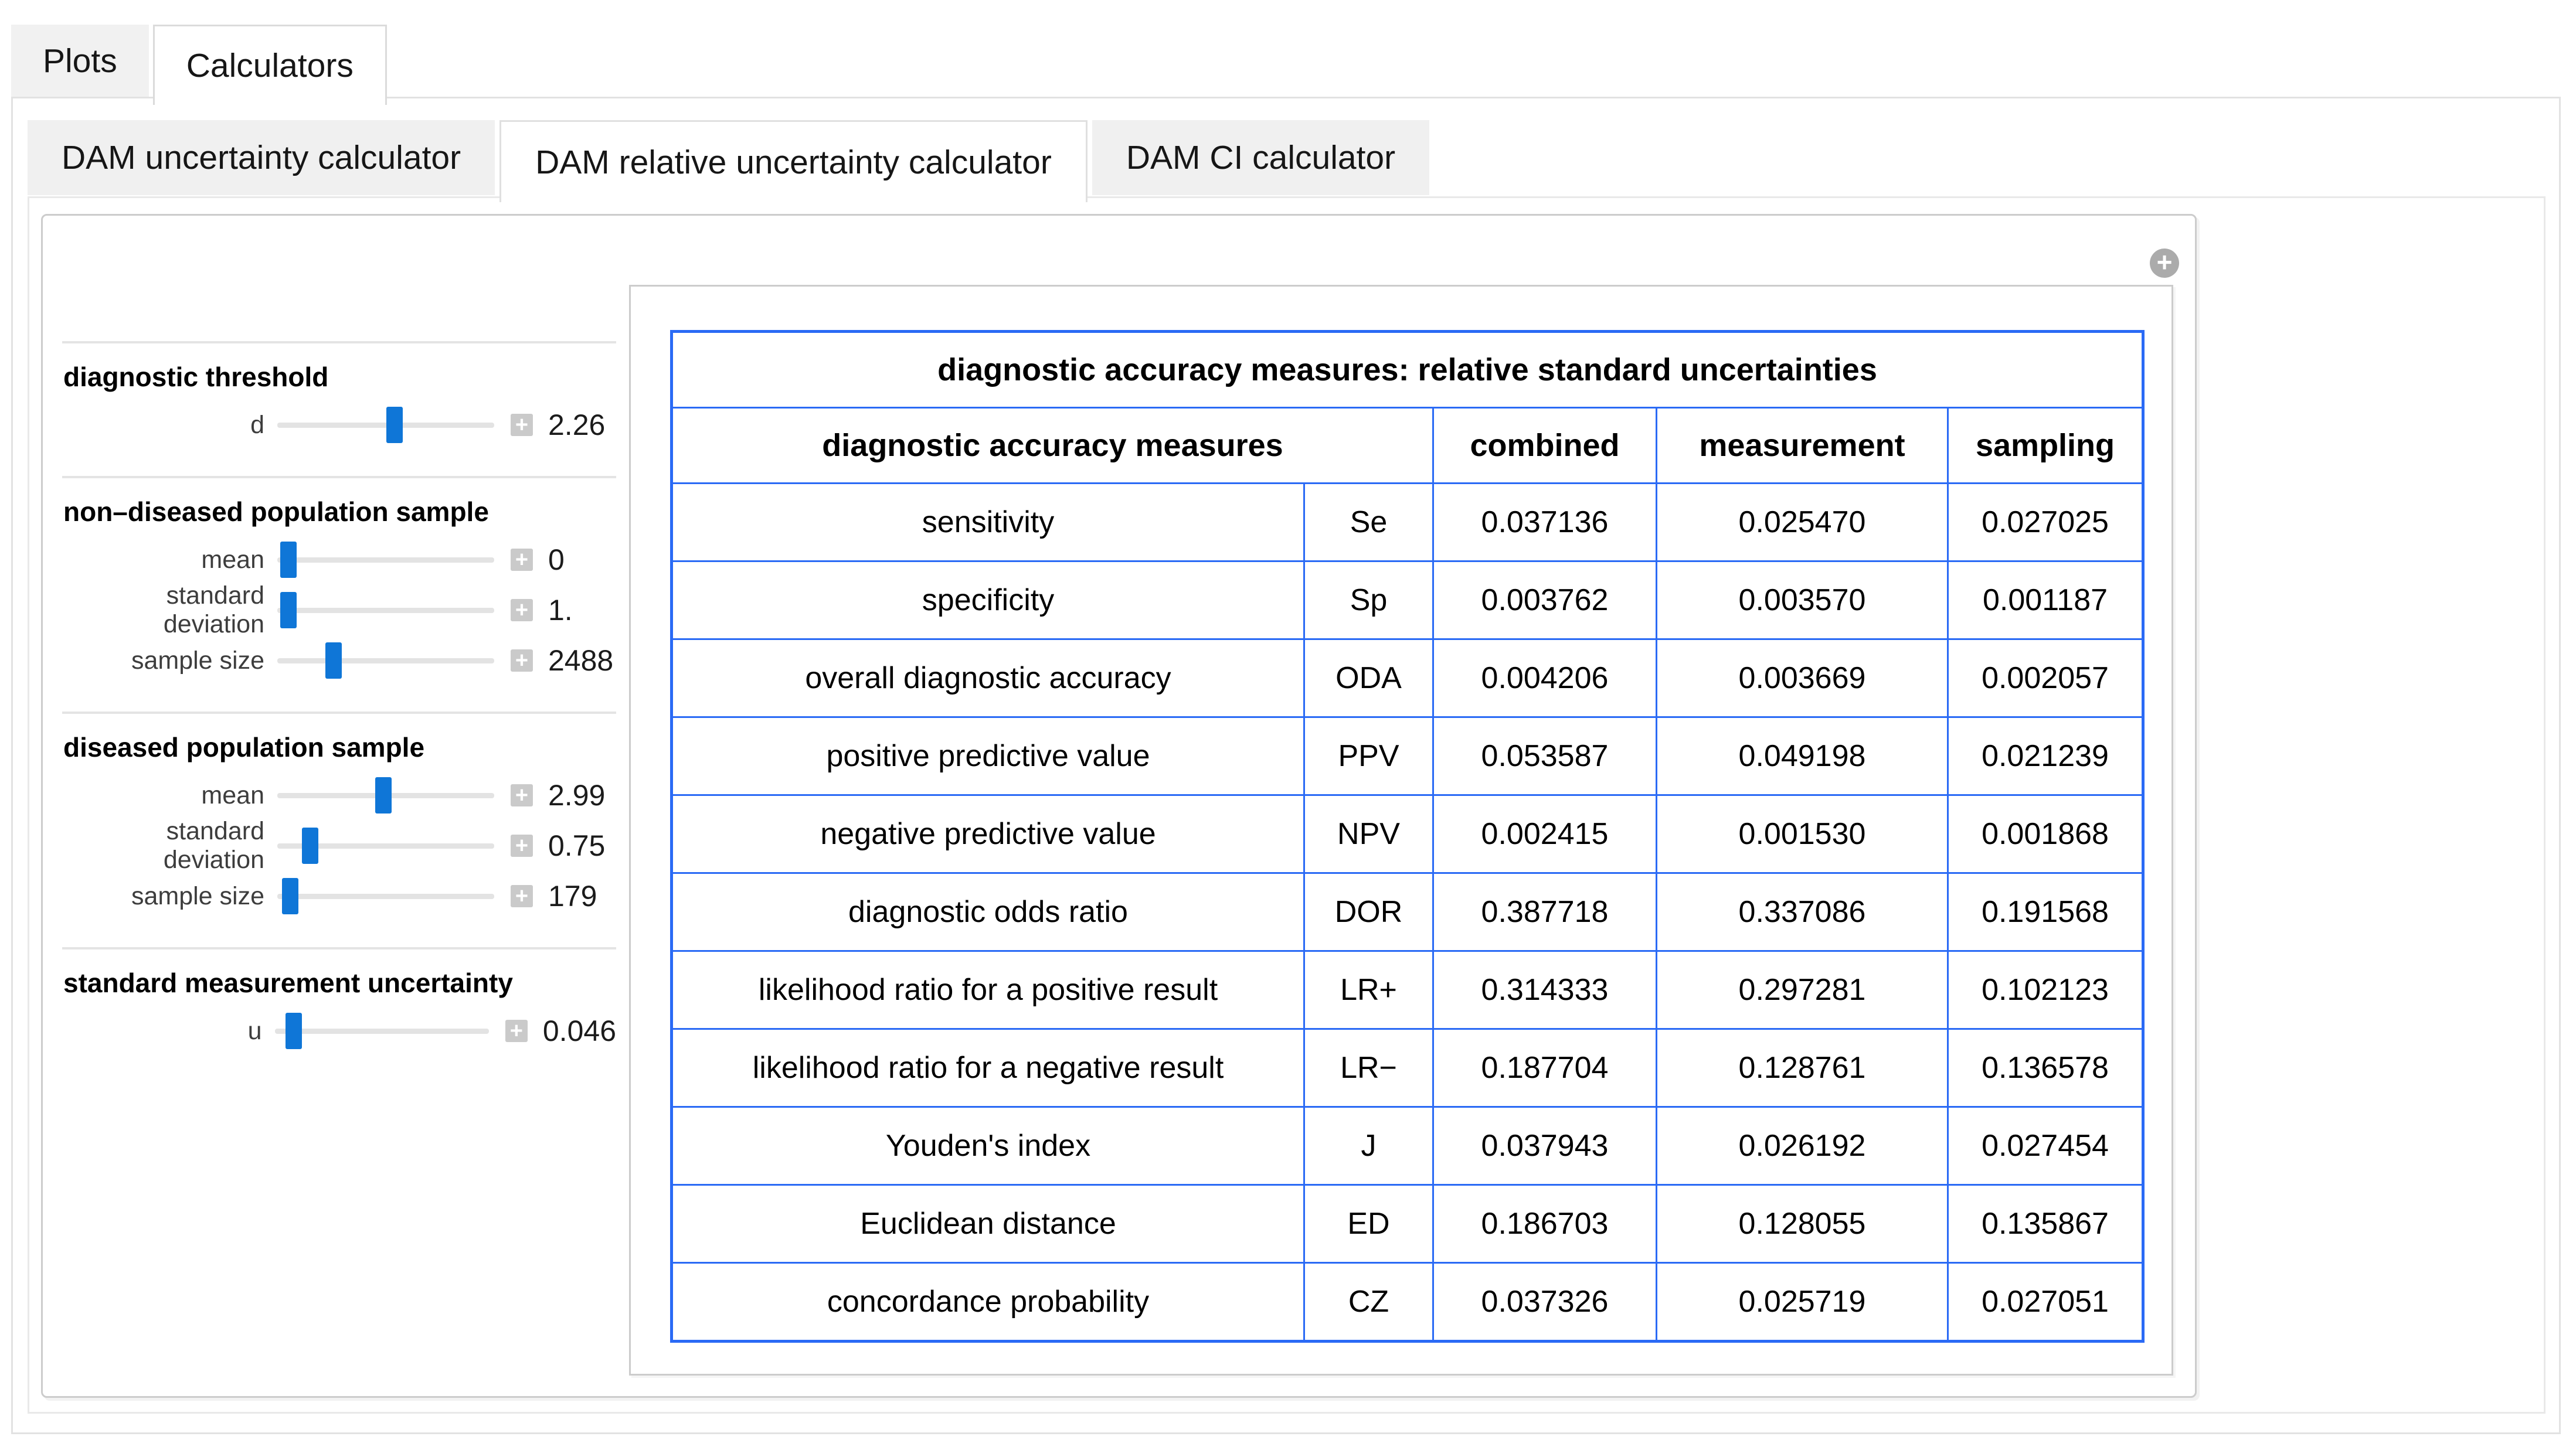 The image size is (2576, 1450). I want to click on control-group-title: standard measurement uncertainty, so click(288, 983).